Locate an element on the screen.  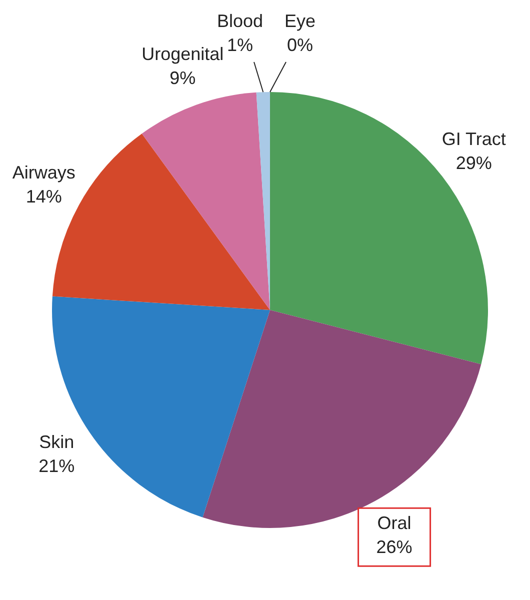
slice-label: Urogenital is located at coordinates (183, 54).